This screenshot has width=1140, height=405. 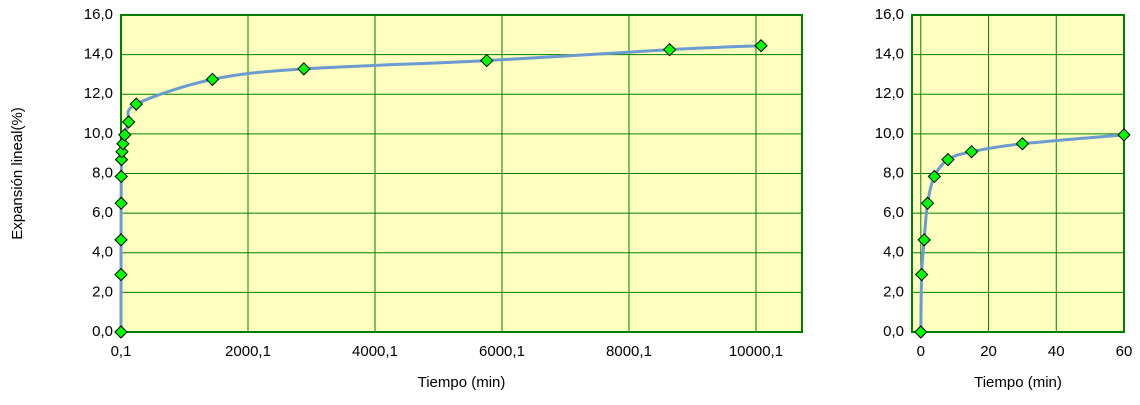 What do you see at coordinates (988, 351) in the screenshot?
I see `x-tick-label: 20` at bounding box center [988, 351].